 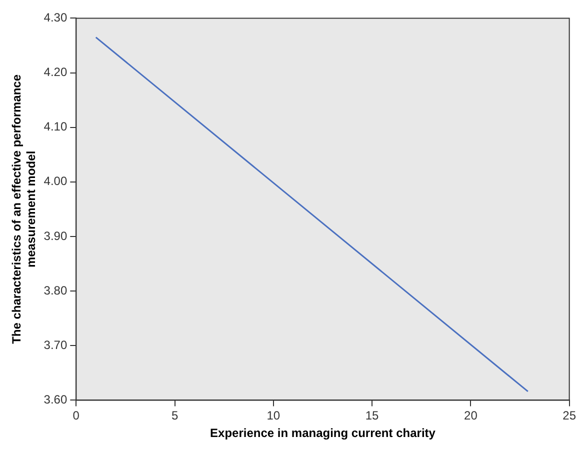 What do you see at coordinates (56, 290) in the screenshot?
I see `y-tick-label: 3.80` at bounding box center [56, 290].